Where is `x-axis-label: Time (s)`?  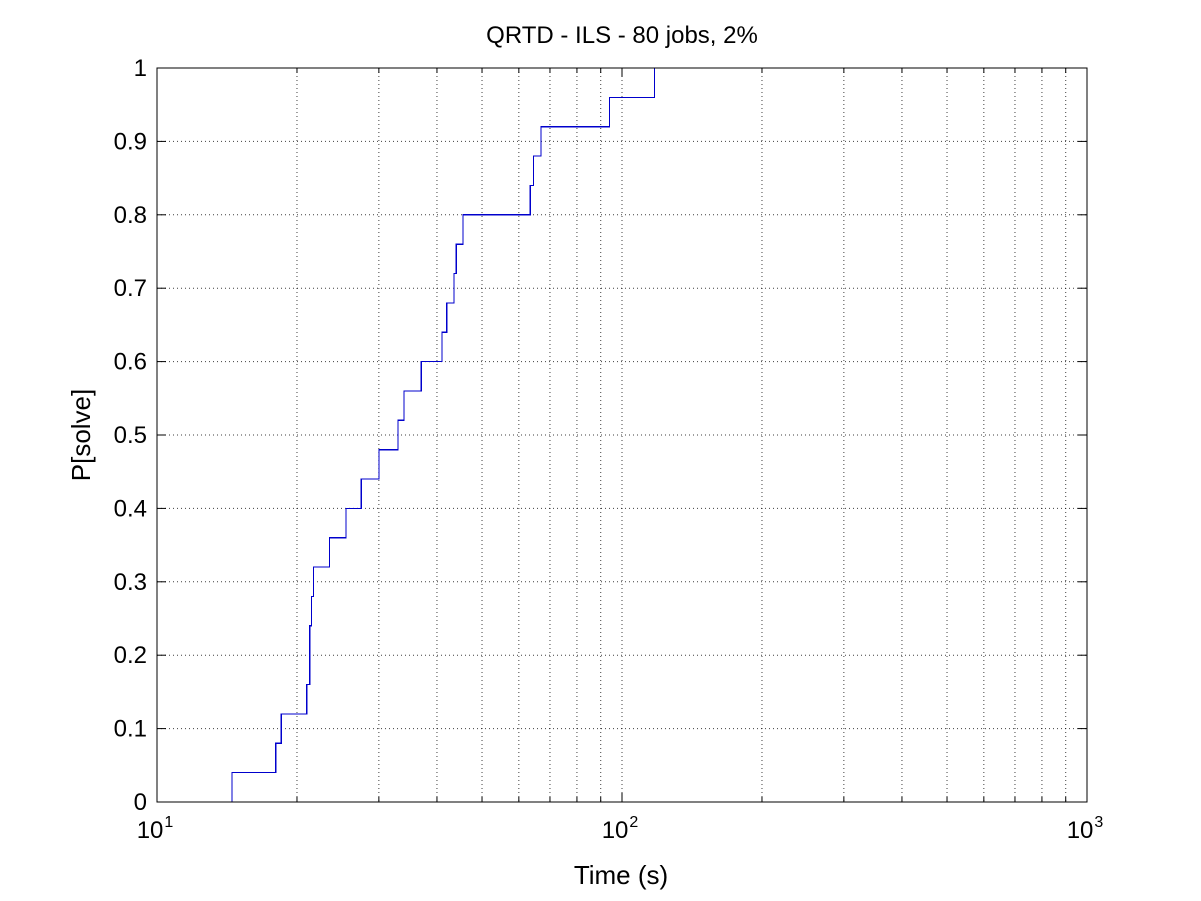 x-axis-label: Time (s) is located at coordinates (621, 875).